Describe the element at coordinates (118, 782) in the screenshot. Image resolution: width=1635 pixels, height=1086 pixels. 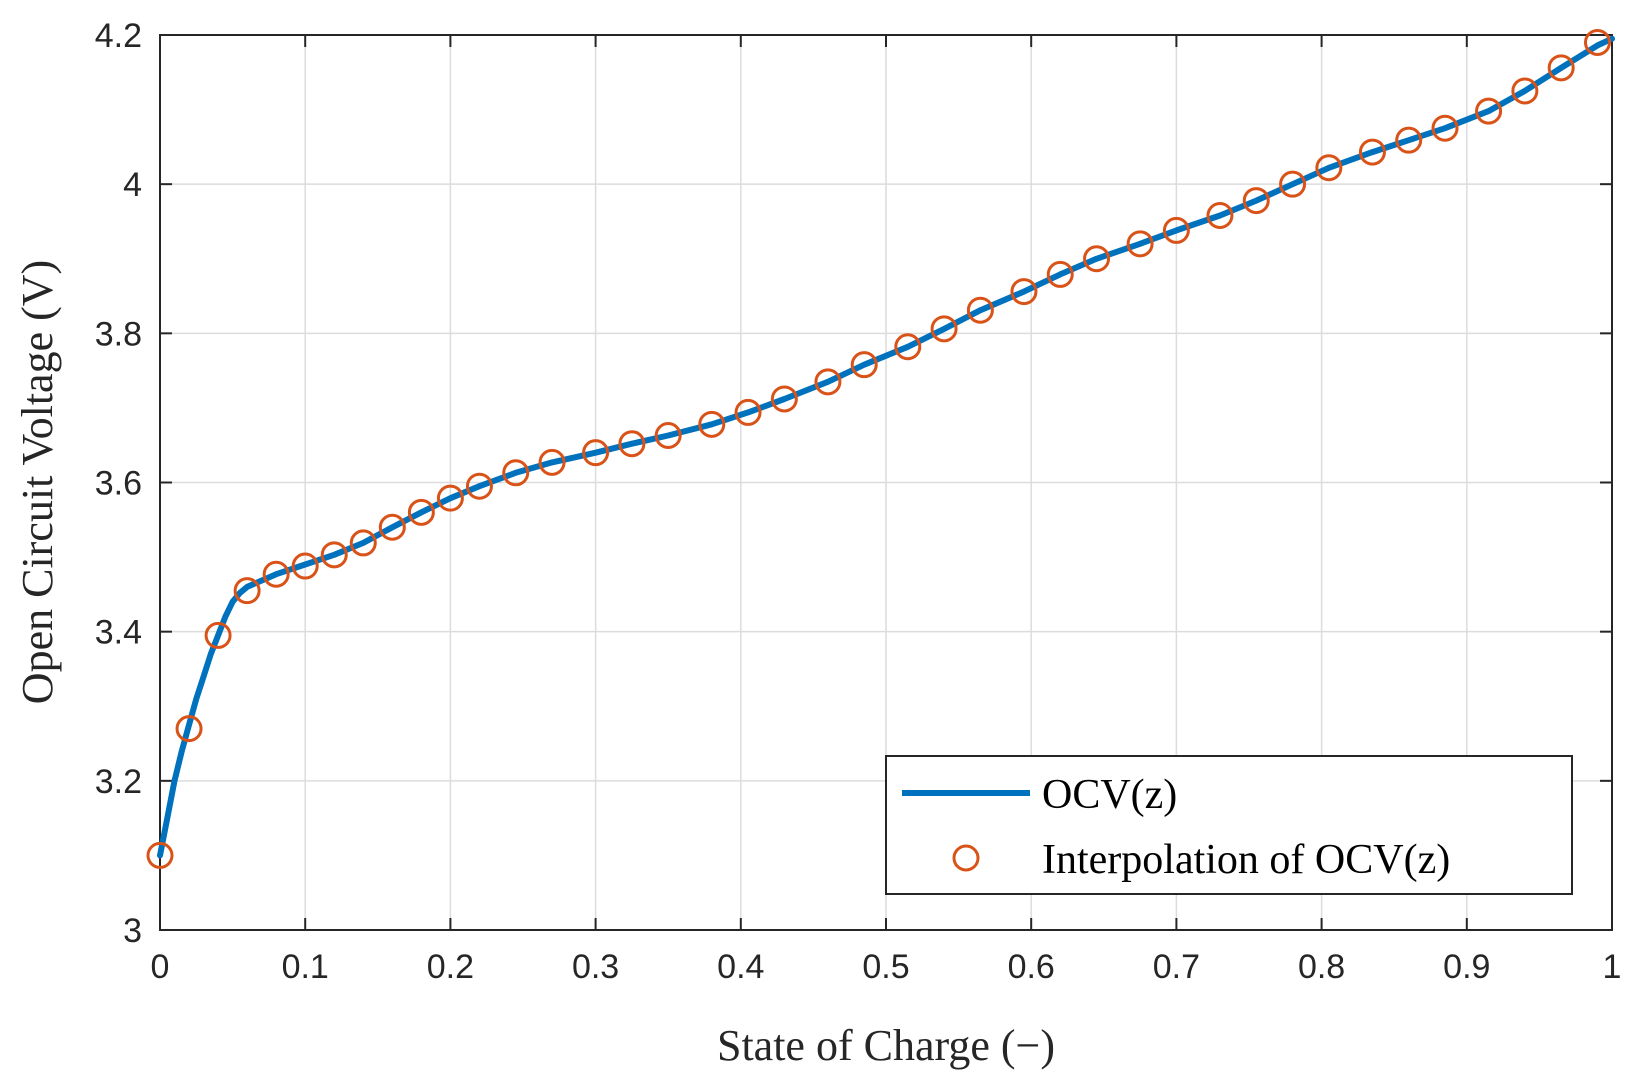
I see `y-tick-label: 3.2` at that location.